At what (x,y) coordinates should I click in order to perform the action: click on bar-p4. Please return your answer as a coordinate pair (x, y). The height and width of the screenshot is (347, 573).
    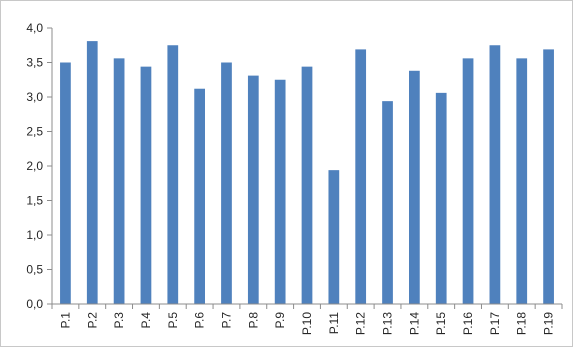
    Looking at the image, I should click on (146, 185).